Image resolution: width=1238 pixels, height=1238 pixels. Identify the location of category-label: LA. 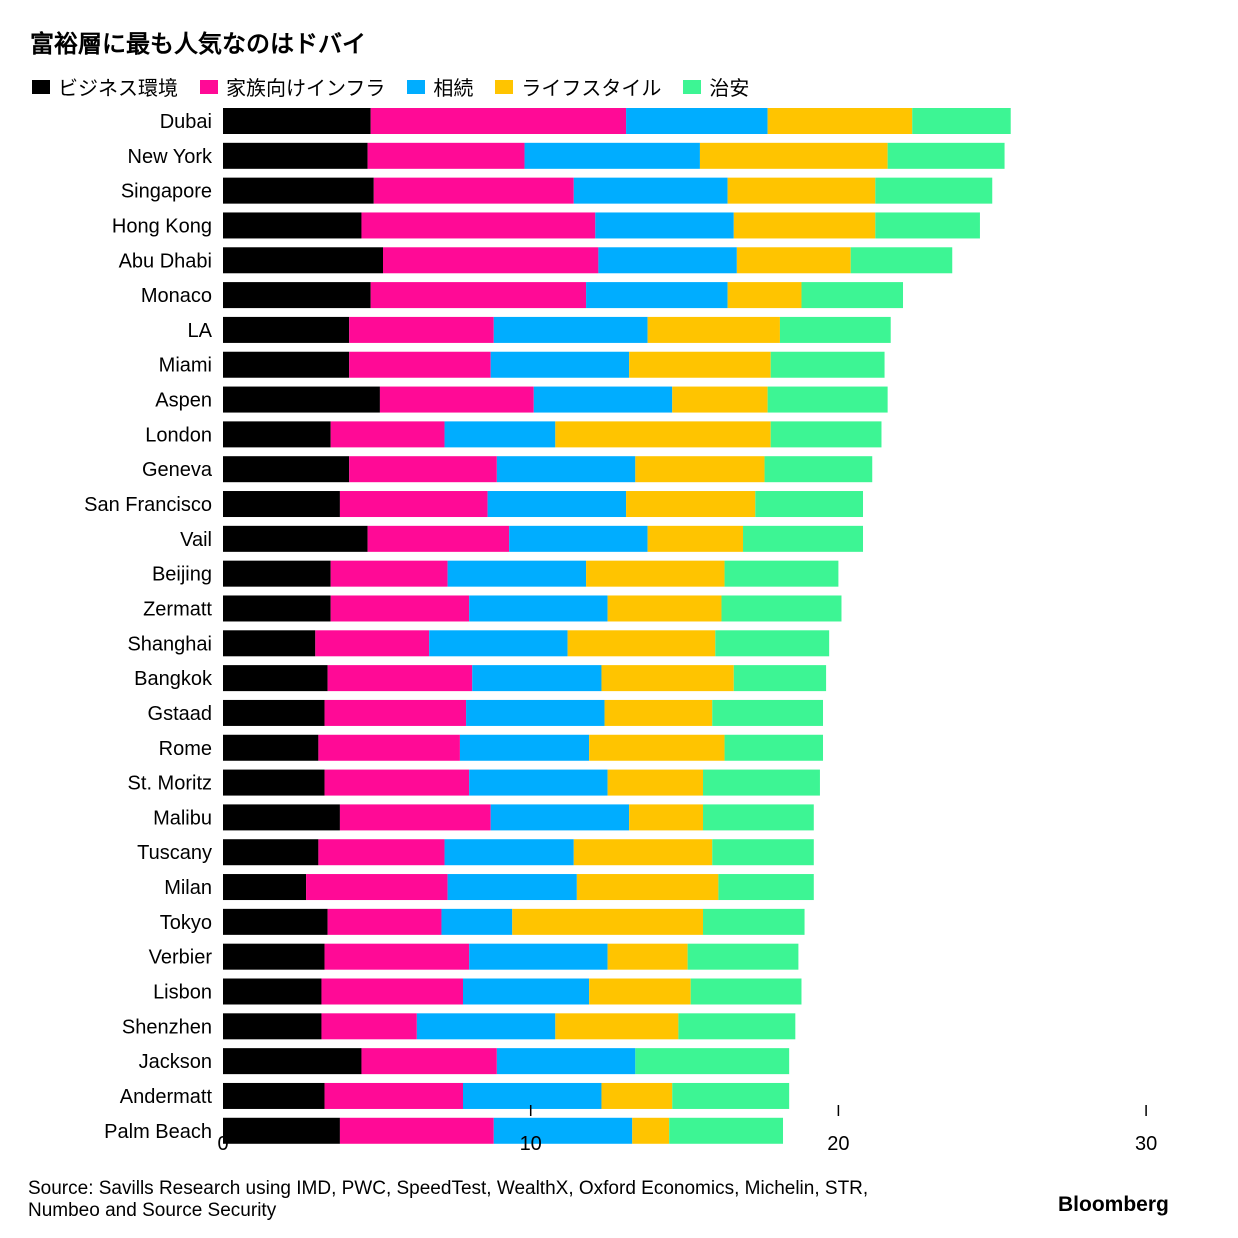
(200, 331).